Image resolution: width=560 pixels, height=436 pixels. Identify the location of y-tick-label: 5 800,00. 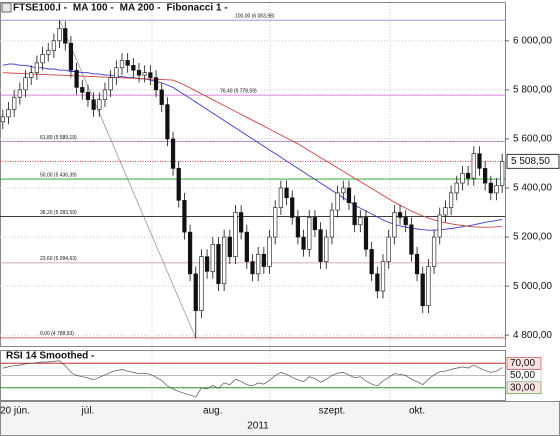
(532, 90).